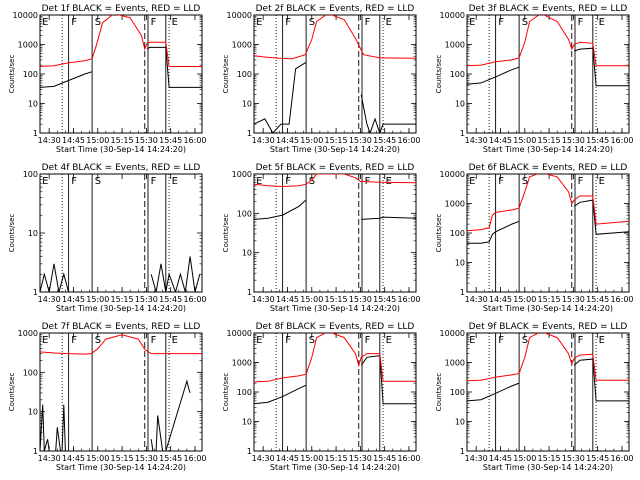 The width and height of the screenshot is (640, 480). What do you see at coordinates (121, 168) in the screenshot?
I see `panel-title: Det 4f BLACK = Events, RED = LLD` at bounding box center [121, 168].